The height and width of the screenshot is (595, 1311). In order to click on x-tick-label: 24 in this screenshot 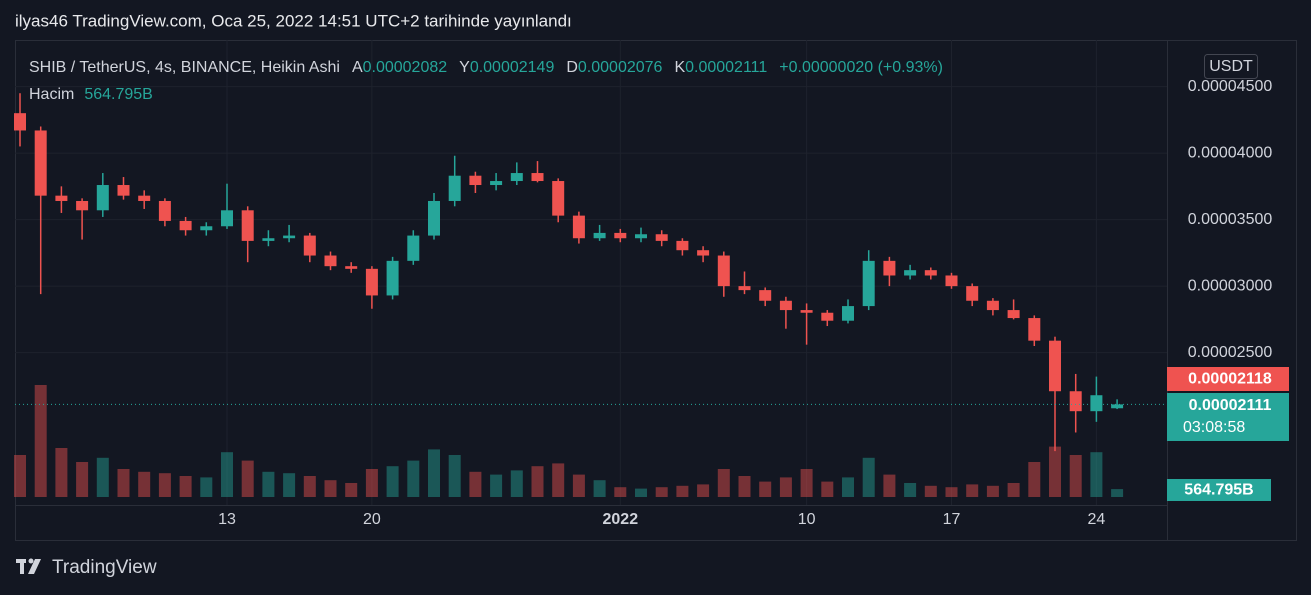, I will do `click(1097, 519)`.